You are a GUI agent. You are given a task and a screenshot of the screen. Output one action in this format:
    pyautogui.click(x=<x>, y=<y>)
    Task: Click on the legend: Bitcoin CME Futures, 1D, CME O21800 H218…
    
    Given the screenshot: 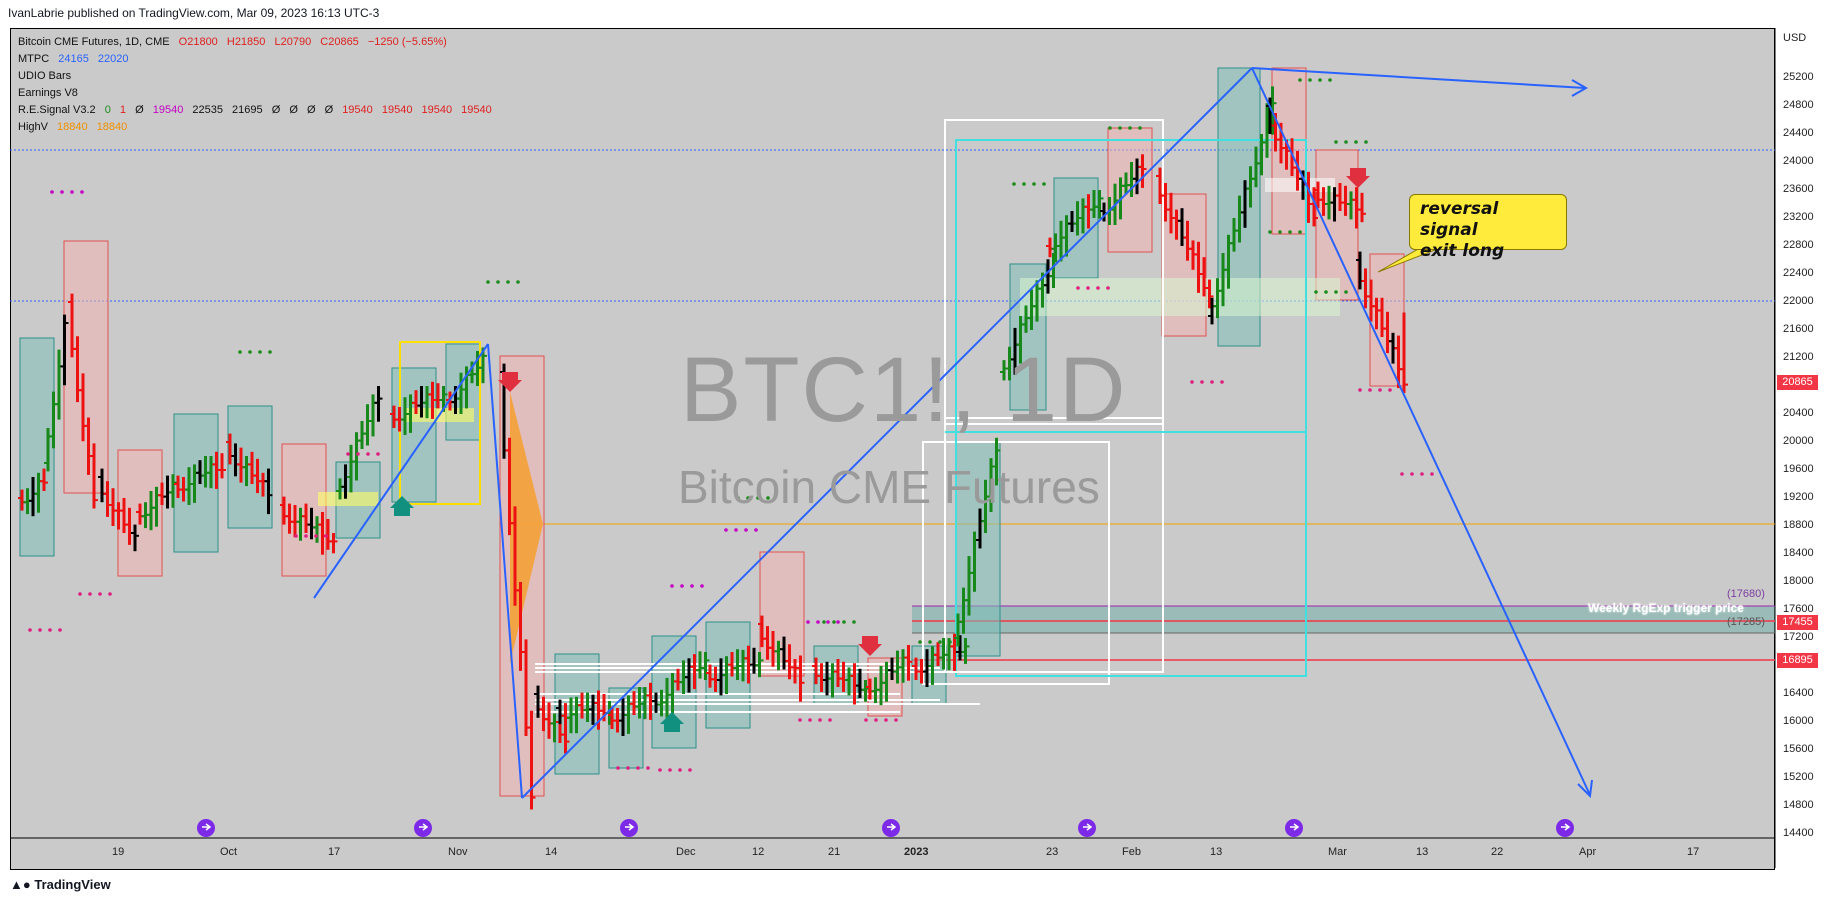 What is the action you would take?
    pyautogui.click(x=258, y=85)
    